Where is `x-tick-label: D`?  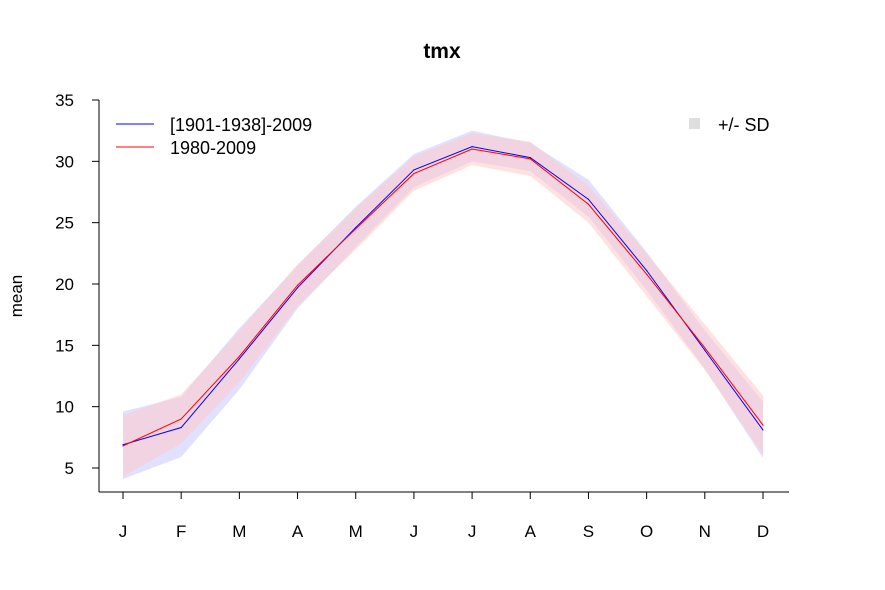 x-tick-label: D is located at coordinates (763, 531).